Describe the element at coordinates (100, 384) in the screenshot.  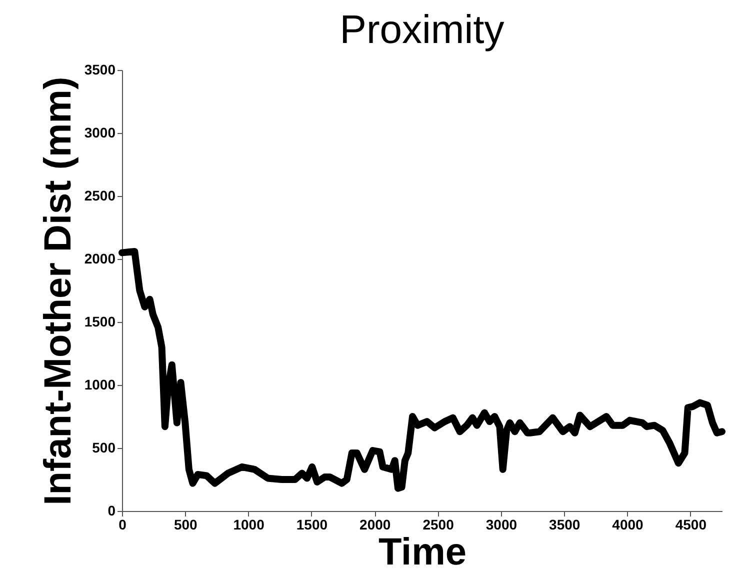
I see `y-tick-label: 1000` at that location.